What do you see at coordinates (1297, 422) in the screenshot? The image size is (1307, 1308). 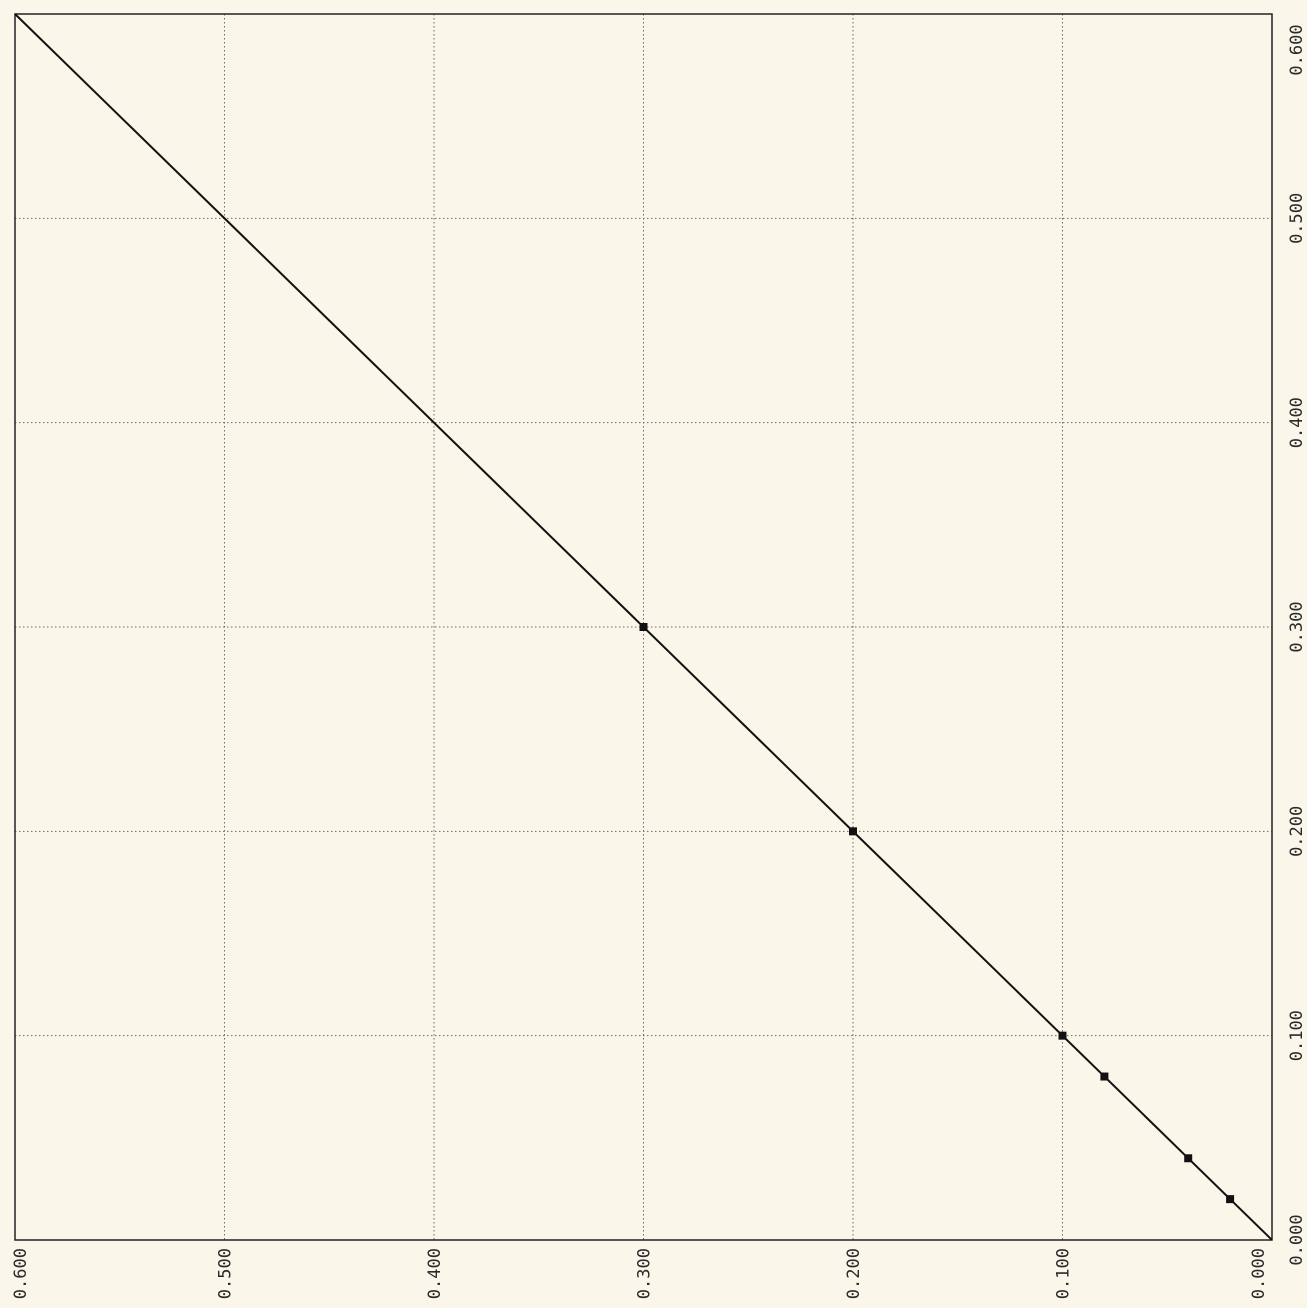 I see `y-tick-label: 0.400` at bounding box center [1297, 422].